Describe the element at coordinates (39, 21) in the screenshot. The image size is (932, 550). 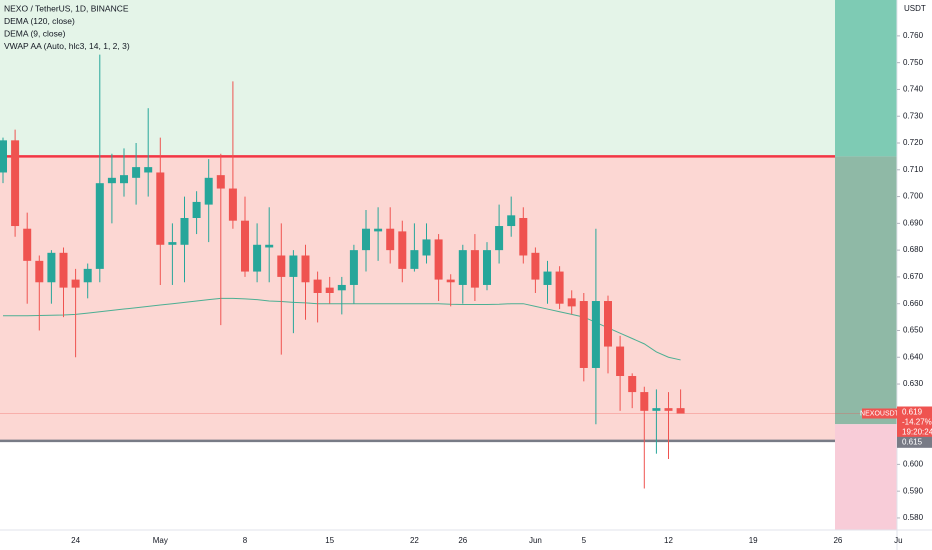
I see `legend-entry: DEMA (120, close)` at that location.